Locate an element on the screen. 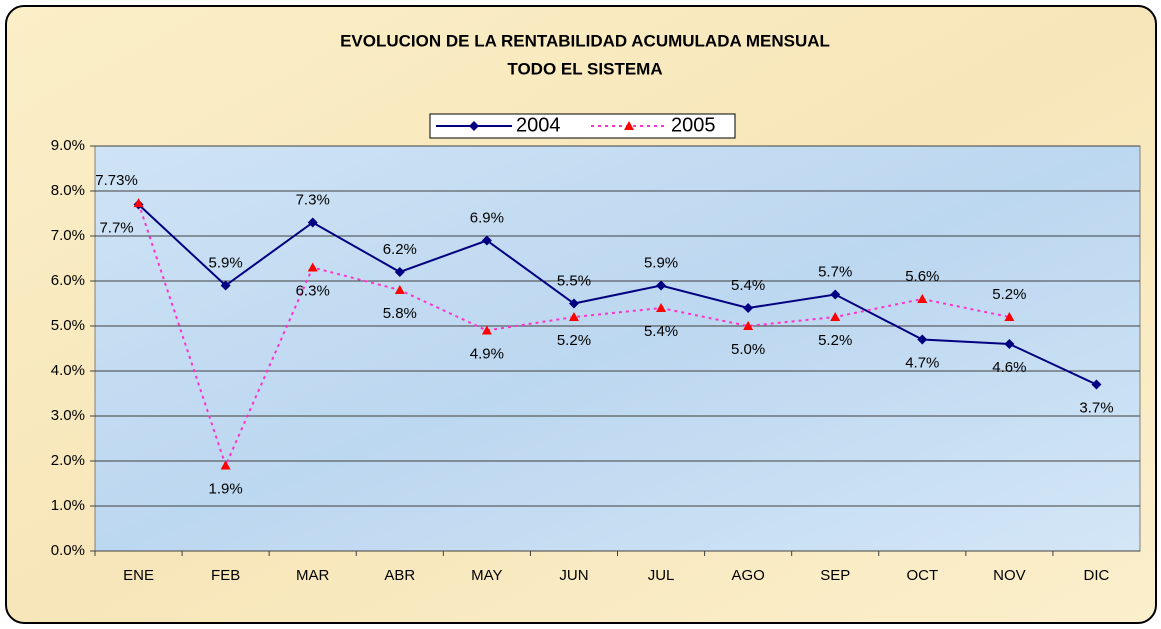  y-tick-label: 3.0% is located at coordinates (68, 415).